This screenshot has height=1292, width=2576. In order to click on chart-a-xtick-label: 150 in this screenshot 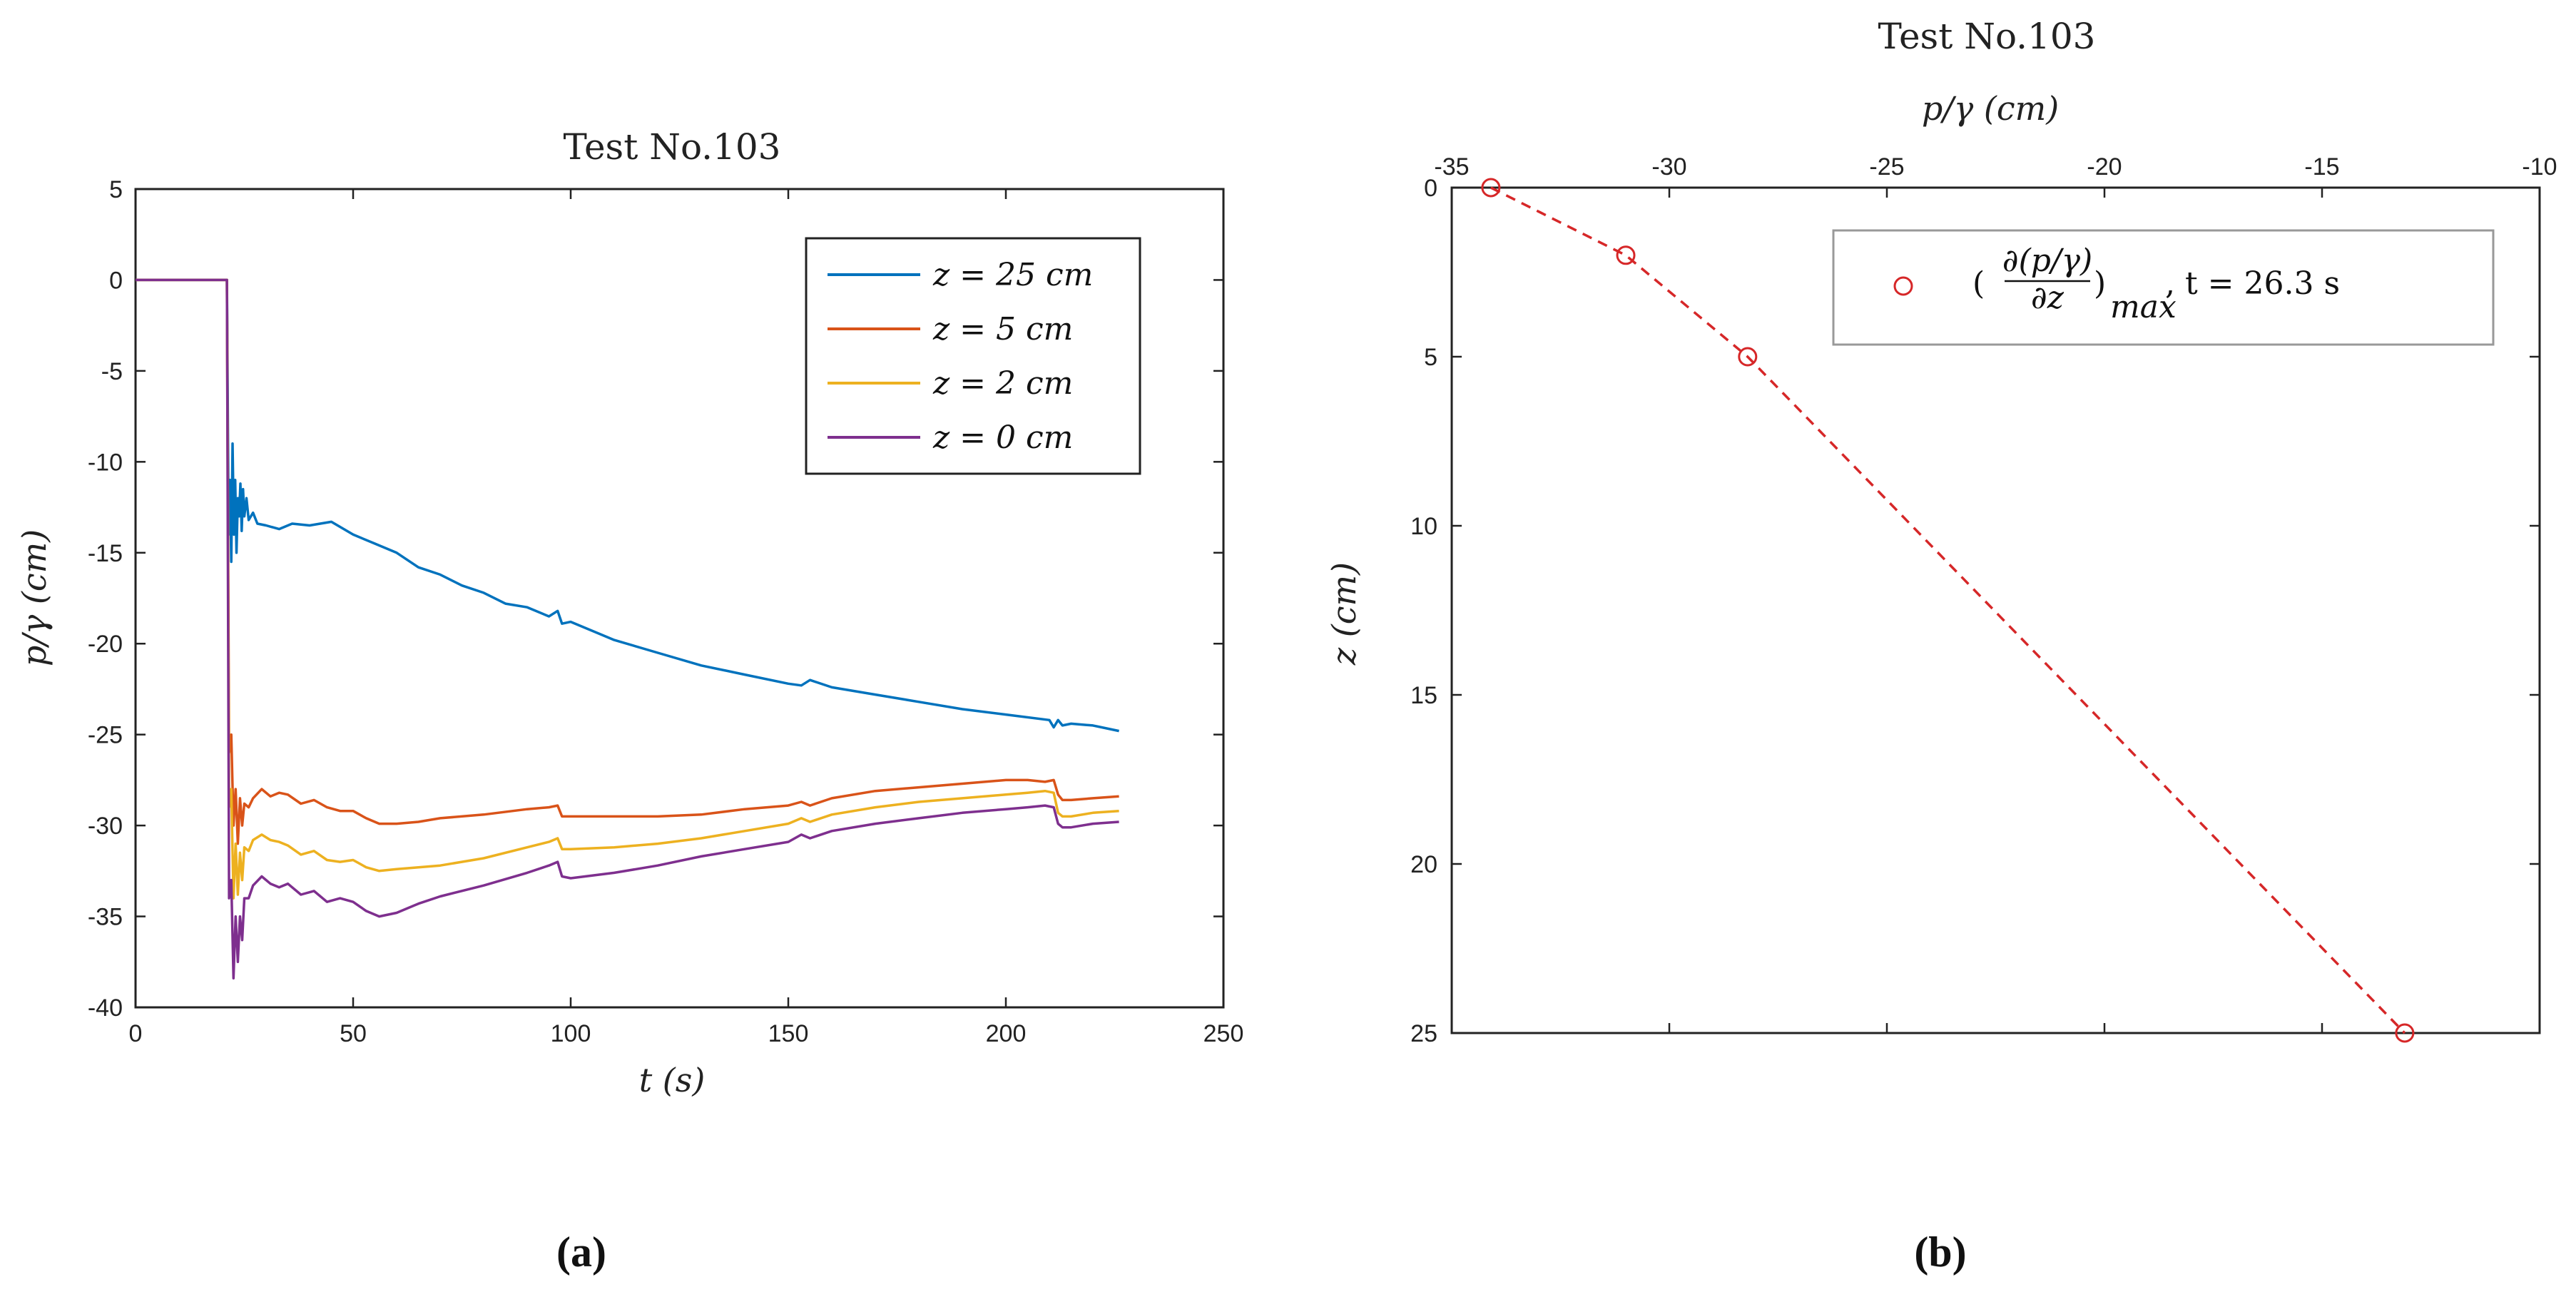, I will do `click(788, 1033)`.